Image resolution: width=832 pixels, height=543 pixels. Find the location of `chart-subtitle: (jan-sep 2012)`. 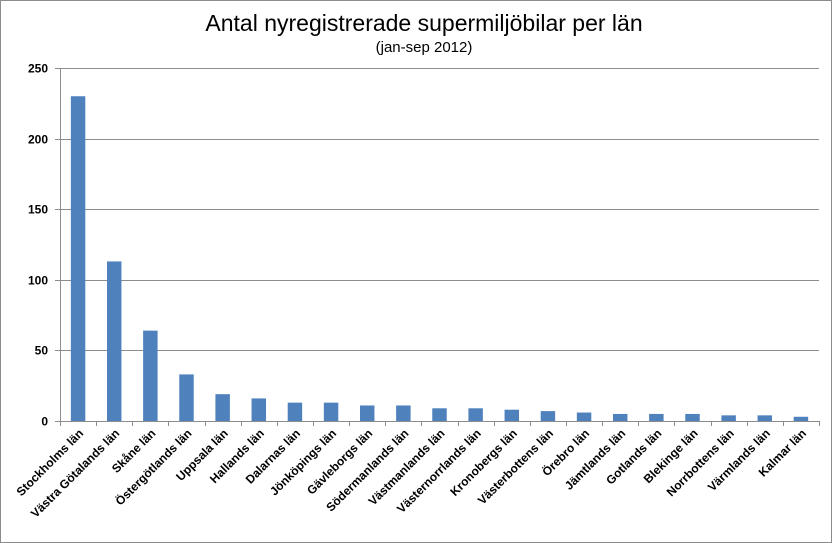

chart-subtitle: (jan-sep 2012) is located at coordinates (424, 47).